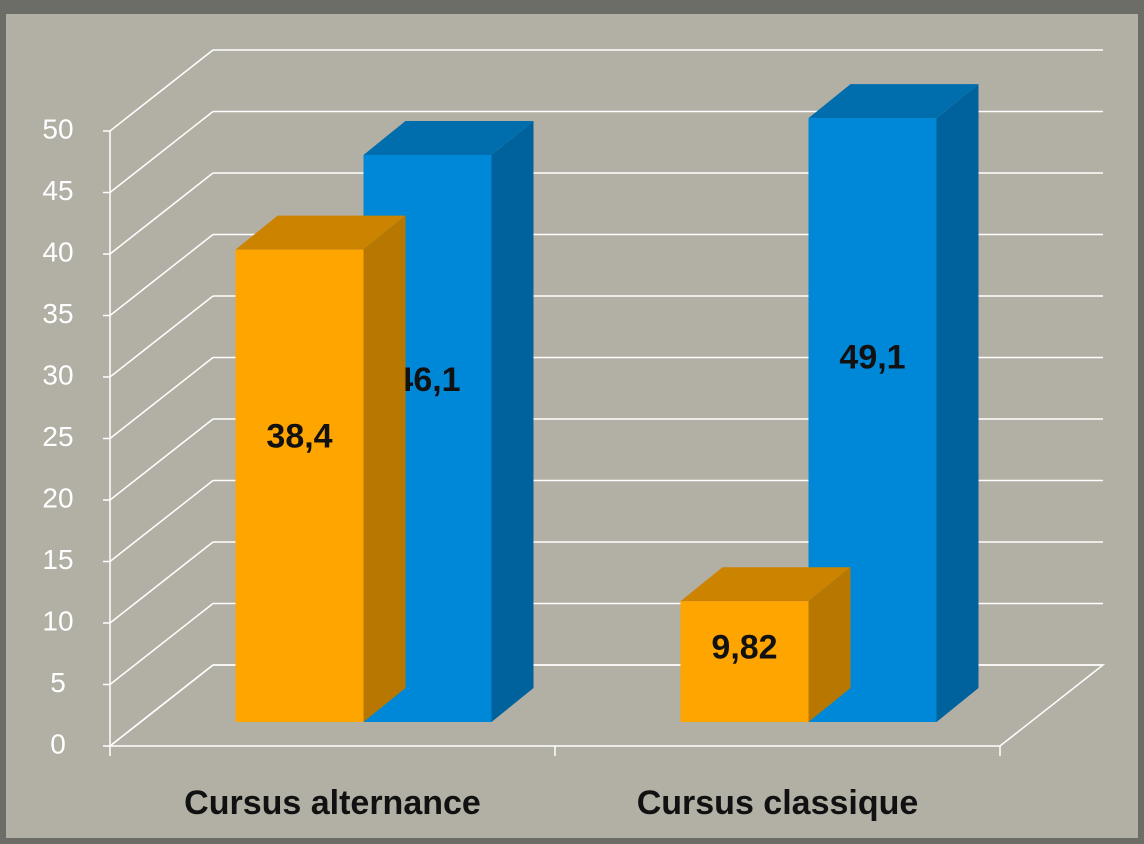  Describe the element at coordinates (58, 743) in the screenshot. I see `y-tick-label: 0` at that location.